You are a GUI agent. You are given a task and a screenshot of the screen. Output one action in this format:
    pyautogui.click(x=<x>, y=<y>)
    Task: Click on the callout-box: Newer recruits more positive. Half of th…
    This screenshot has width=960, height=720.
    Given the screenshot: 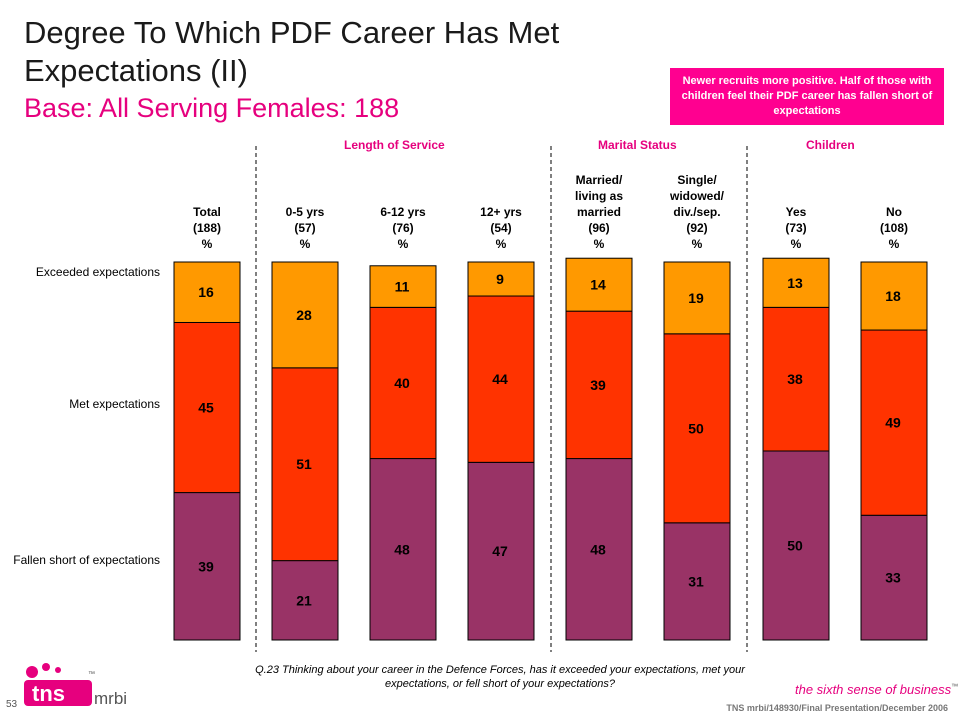 What is the action you would take?
    pyautogui.click(x=807, y=96)
    